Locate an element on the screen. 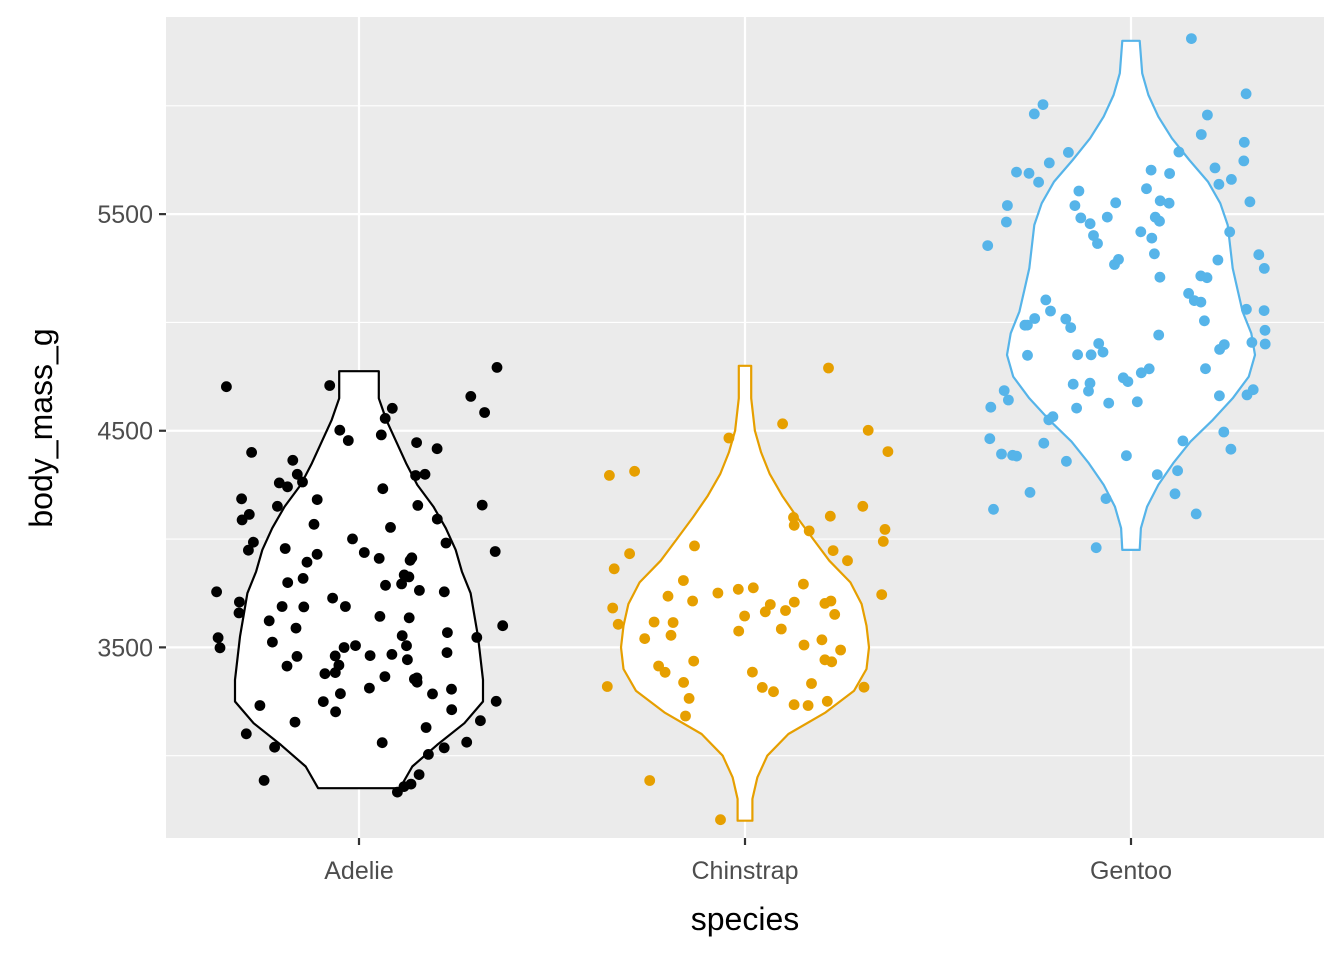 This screenshot has width=1344, height=960. y-tick-label: 3500 is located at coordinates (125, 648).